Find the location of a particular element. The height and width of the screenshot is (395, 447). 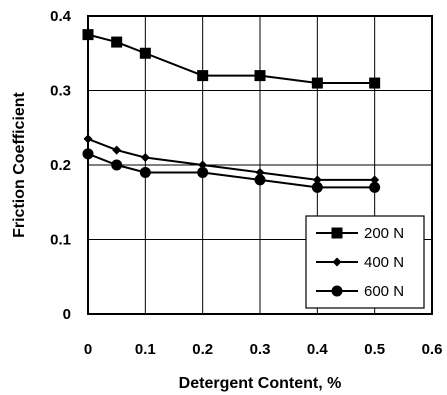

series-2-line is located at coordinates (231, 170).